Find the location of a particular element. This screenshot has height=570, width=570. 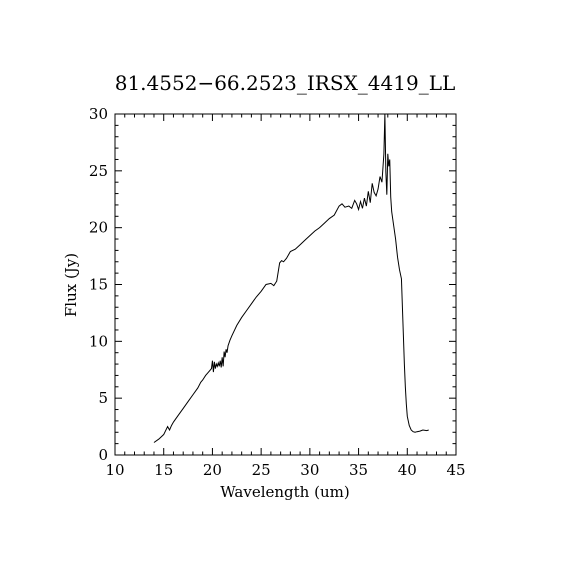

y-tick-label: 5 is located at coordinates (103, 398).